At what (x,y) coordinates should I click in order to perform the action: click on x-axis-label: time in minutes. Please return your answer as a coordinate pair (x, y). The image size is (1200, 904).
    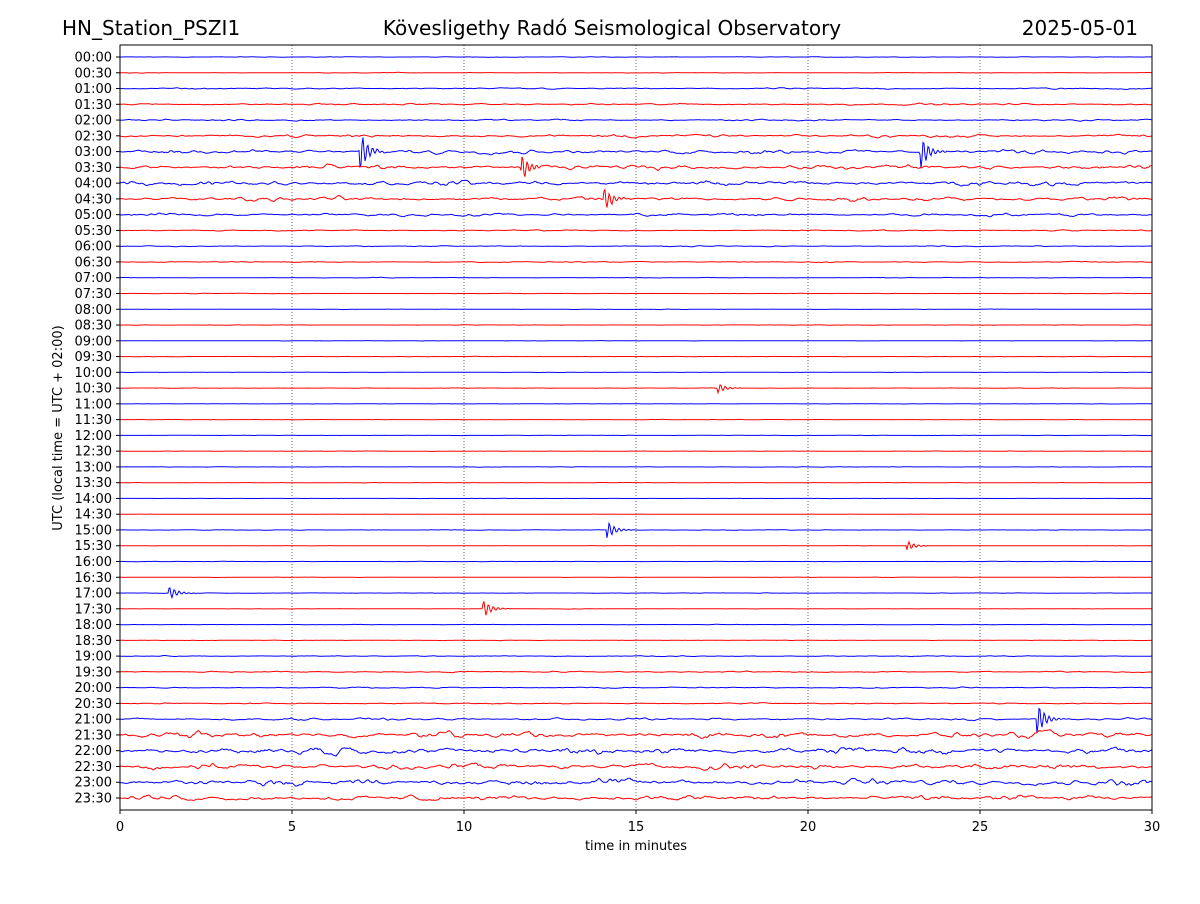
    Looking at the image, I should click on (636, 846).